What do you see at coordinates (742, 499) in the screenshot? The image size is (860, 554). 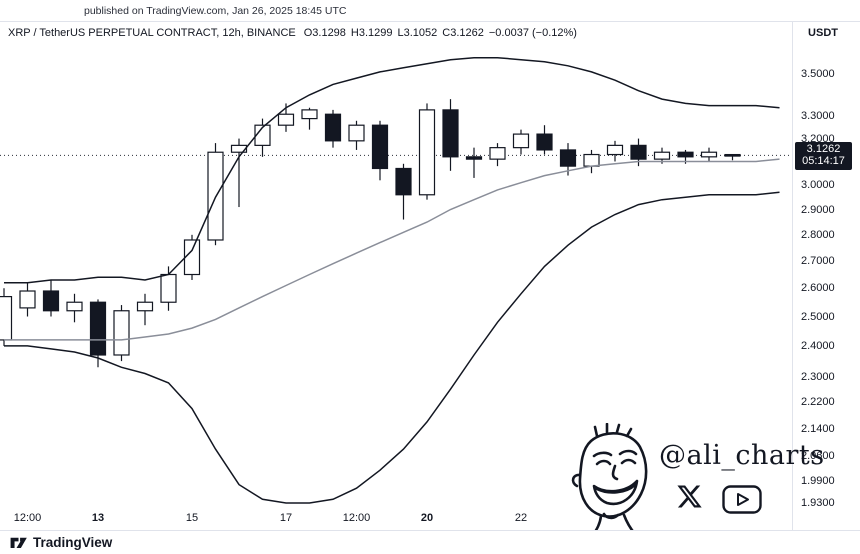 I see `play-button-icon` at bounding box center [742, 499].